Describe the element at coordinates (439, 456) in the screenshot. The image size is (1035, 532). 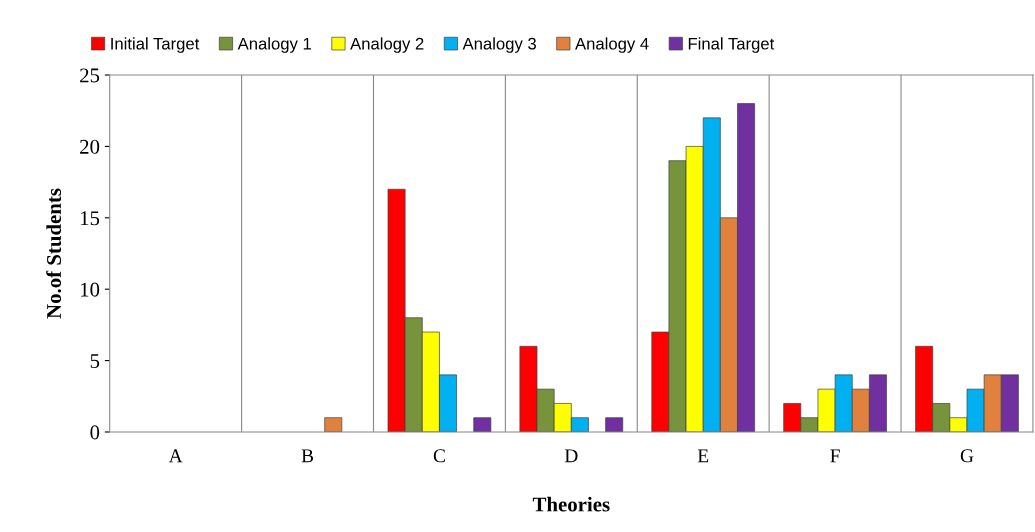
I see `x-tick-label: C` at that location.